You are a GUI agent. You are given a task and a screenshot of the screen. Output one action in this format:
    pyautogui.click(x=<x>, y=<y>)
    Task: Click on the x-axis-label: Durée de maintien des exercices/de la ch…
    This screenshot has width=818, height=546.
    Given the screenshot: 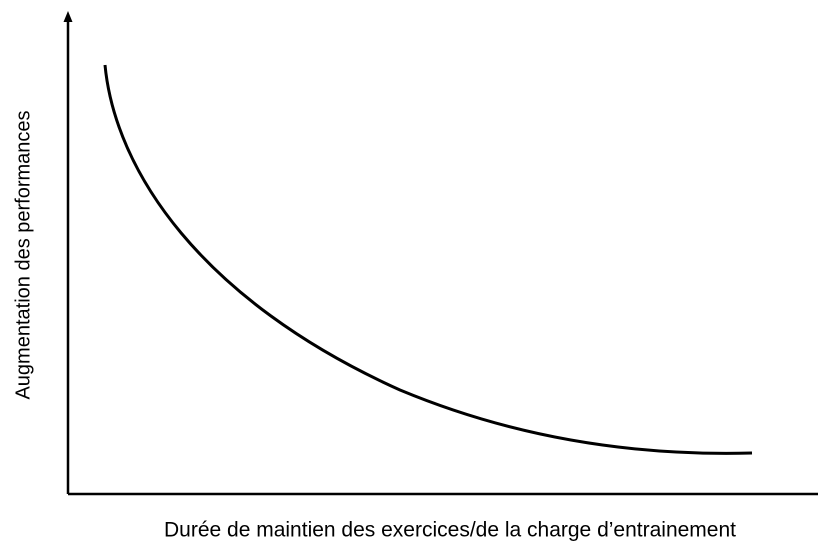 What is the action you would take?
    pyautogui.click(x=450, y=530)
    